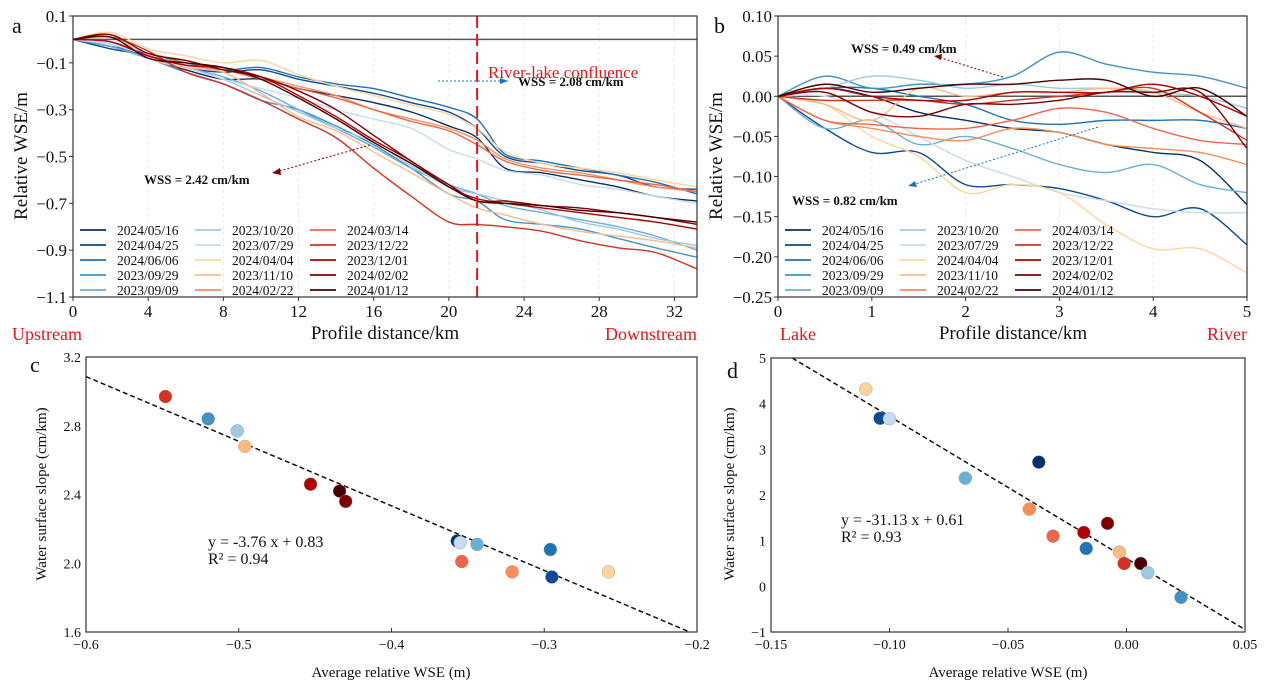 The image size is (1266, 685). Describe the element at coordinates (719, 25) in the screenshot. I see `panel-b-letter: b` at that location.